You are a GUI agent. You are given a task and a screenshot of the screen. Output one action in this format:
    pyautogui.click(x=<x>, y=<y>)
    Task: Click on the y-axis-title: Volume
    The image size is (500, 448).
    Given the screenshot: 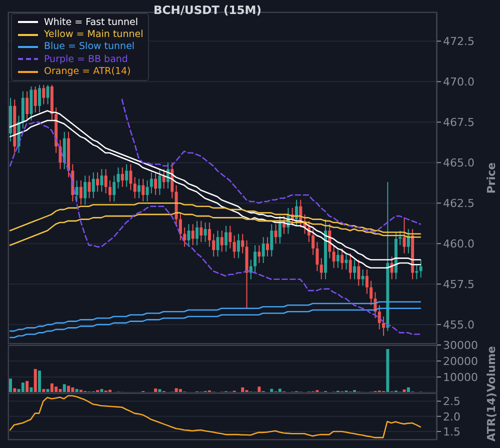 What is the action you would take?
    pyautogui.click(x=491, y=369)
    